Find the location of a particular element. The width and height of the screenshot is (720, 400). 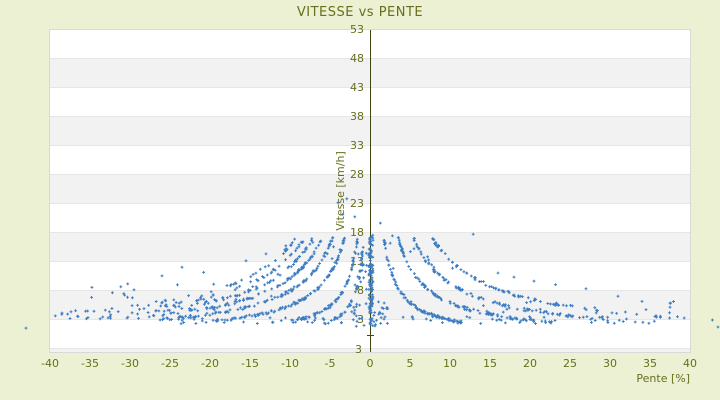

y-tick-label: 48 is located at coordinates (357, 58).